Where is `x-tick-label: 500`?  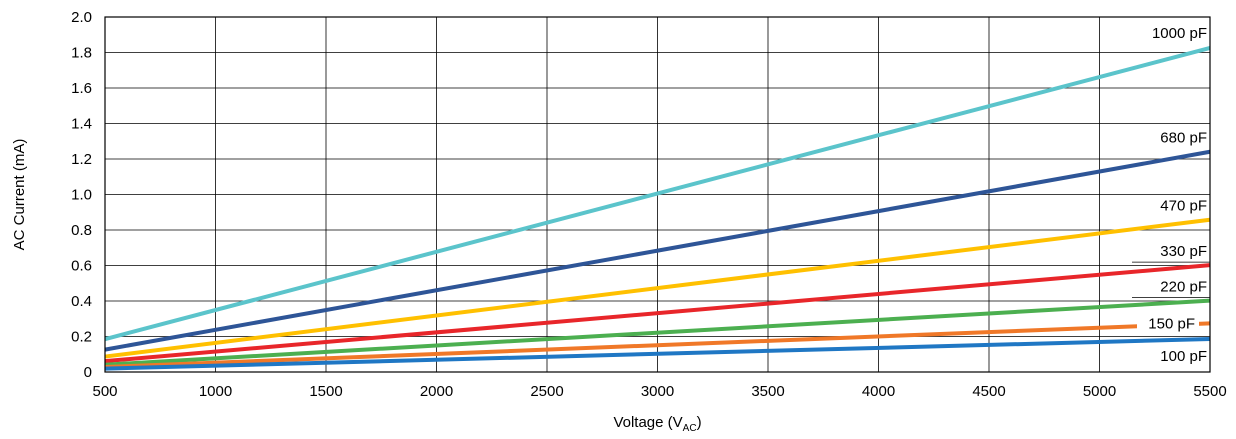
x-tick-label: 500 is located at coordinates (104, 391).